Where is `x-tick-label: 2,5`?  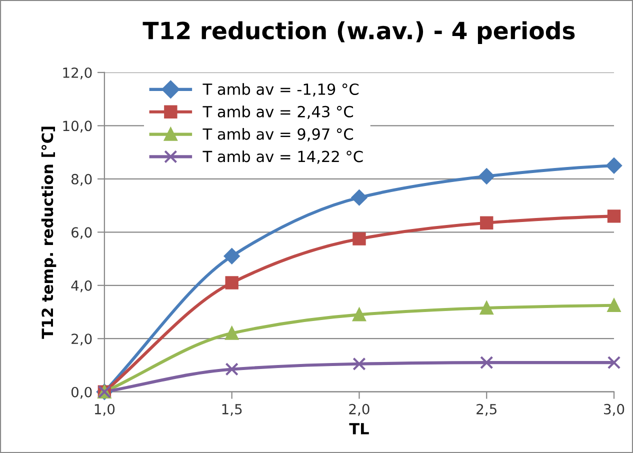
x-tick-label: 2,5 is located at coordinates (486, 410).